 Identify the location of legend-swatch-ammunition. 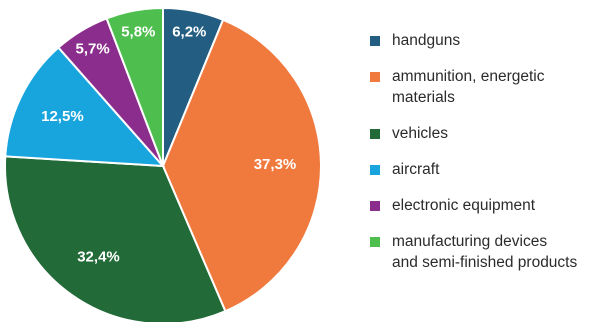
(375, 77).